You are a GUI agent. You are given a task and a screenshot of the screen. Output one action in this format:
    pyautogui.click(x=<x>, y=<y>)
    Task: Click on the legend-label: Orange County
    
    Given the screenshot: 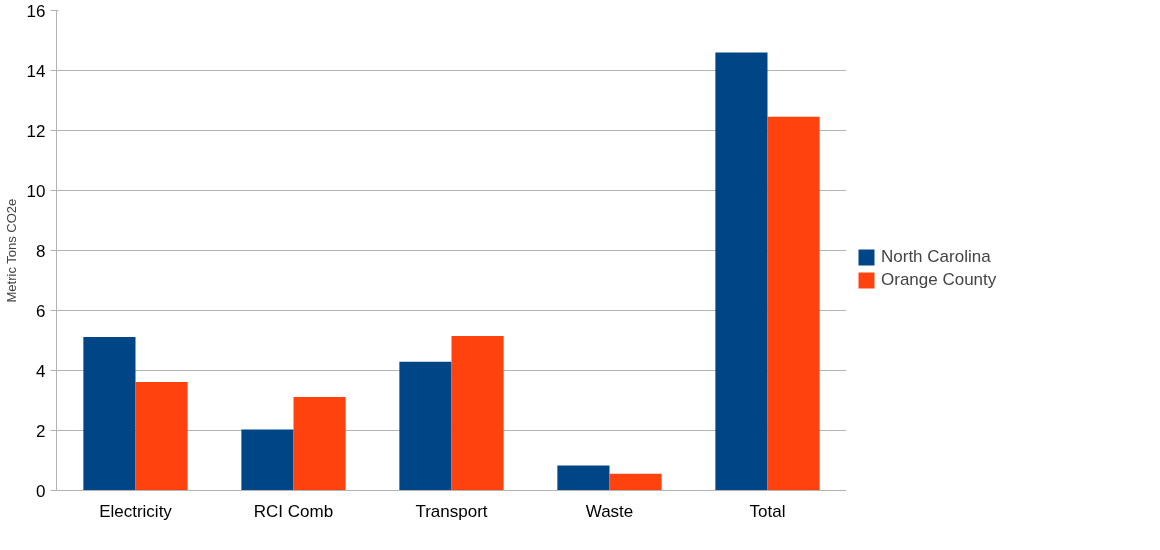 What is the action you would take?
    pyautogui.click(x=939, y=280)
    